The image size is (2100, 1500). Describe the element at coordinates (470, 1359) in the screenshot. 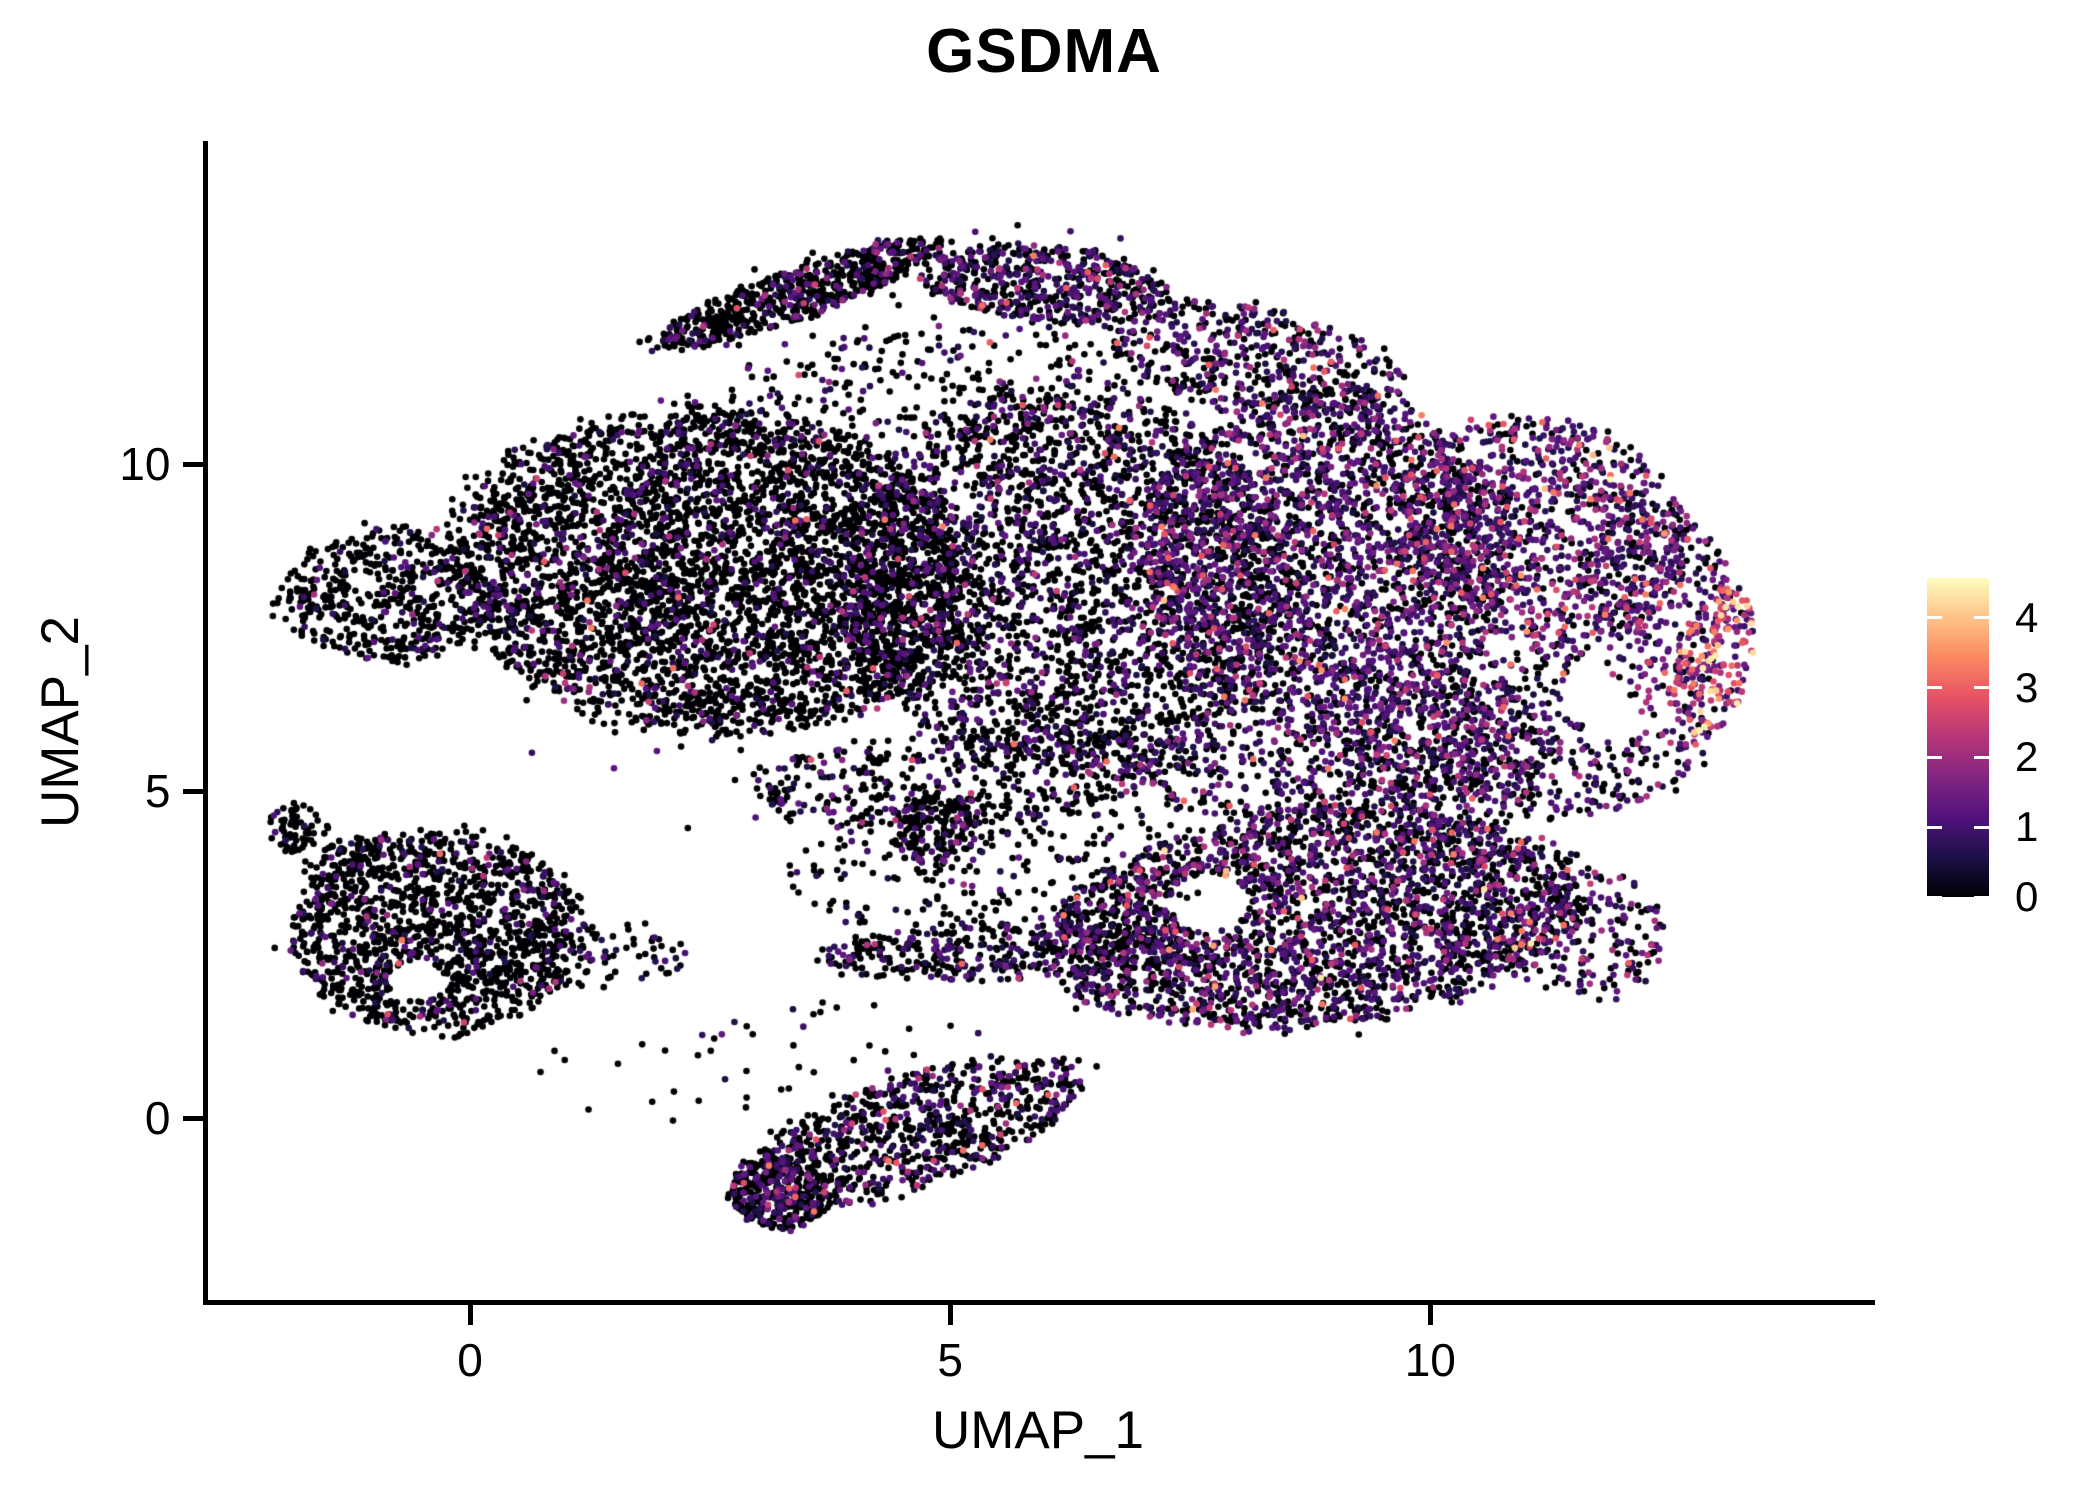

I see `x-tick-label: 0` at that location.